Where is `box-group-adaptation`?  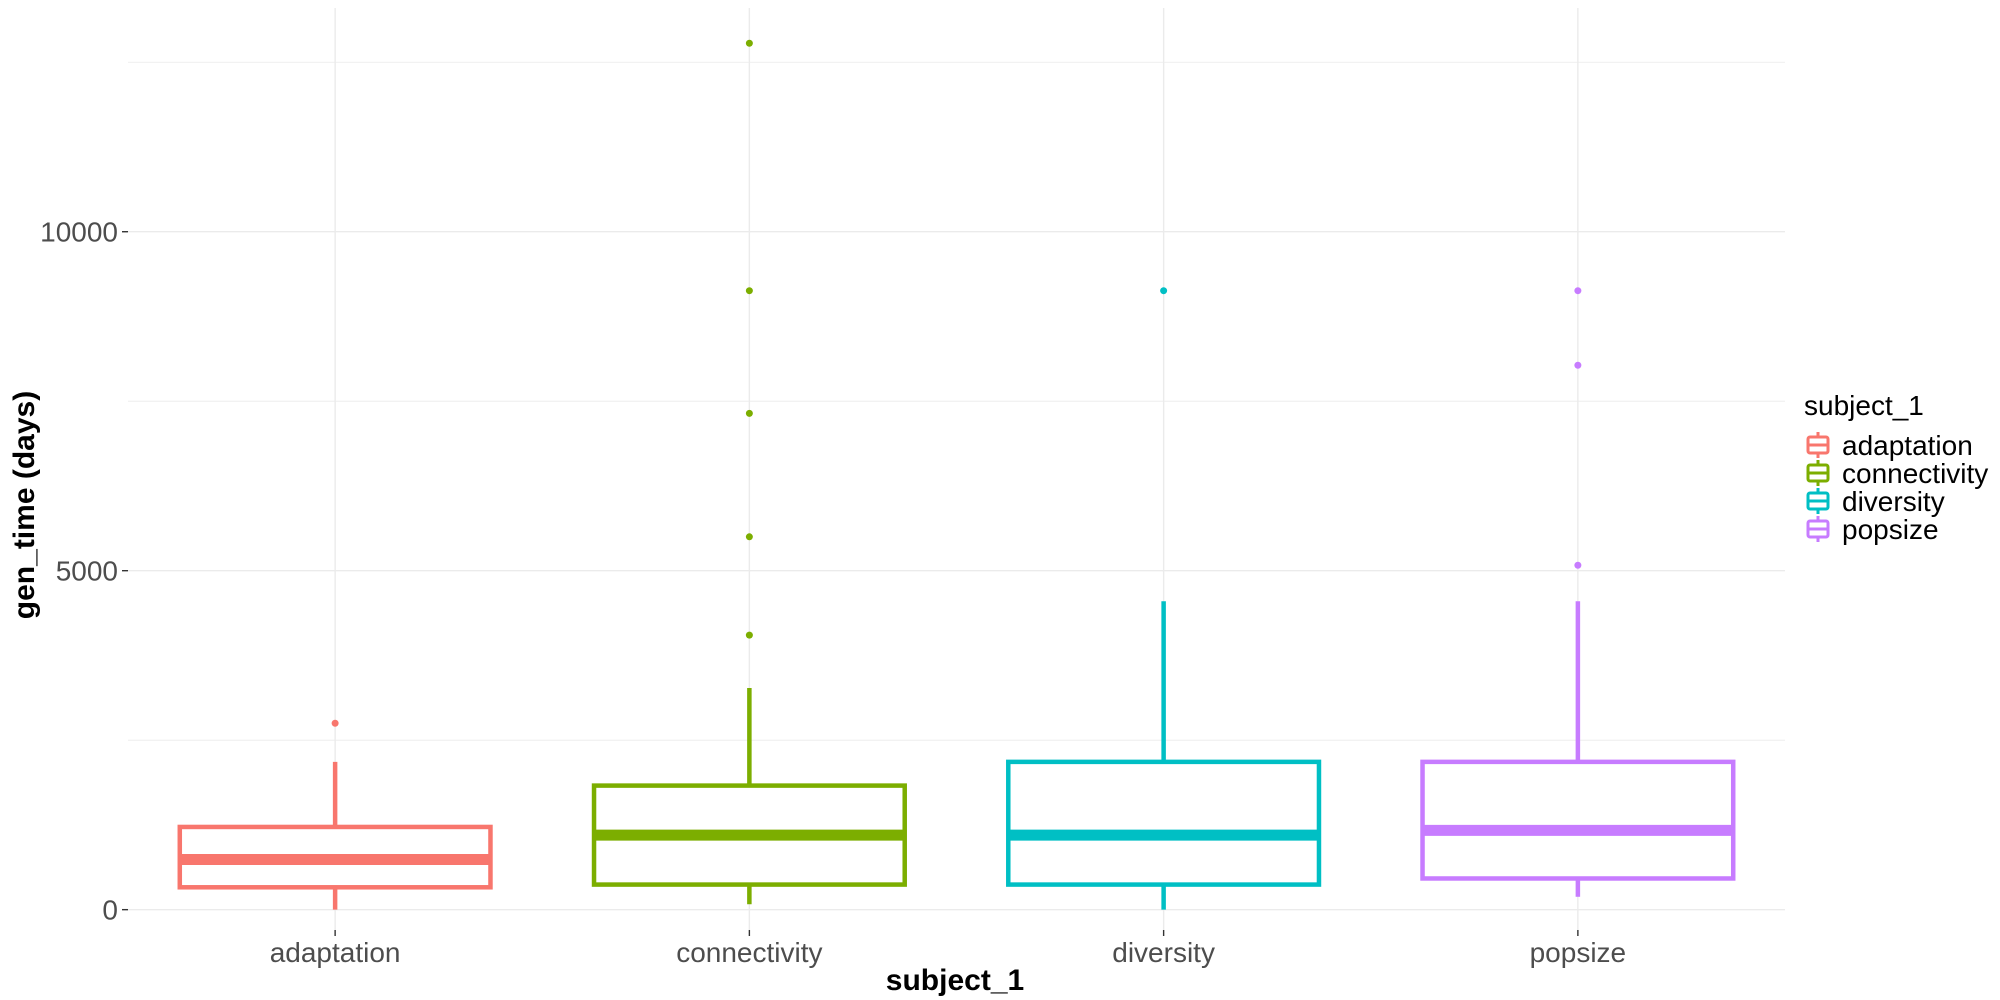
box-group-adaptation is located at coordinates (335, 814).